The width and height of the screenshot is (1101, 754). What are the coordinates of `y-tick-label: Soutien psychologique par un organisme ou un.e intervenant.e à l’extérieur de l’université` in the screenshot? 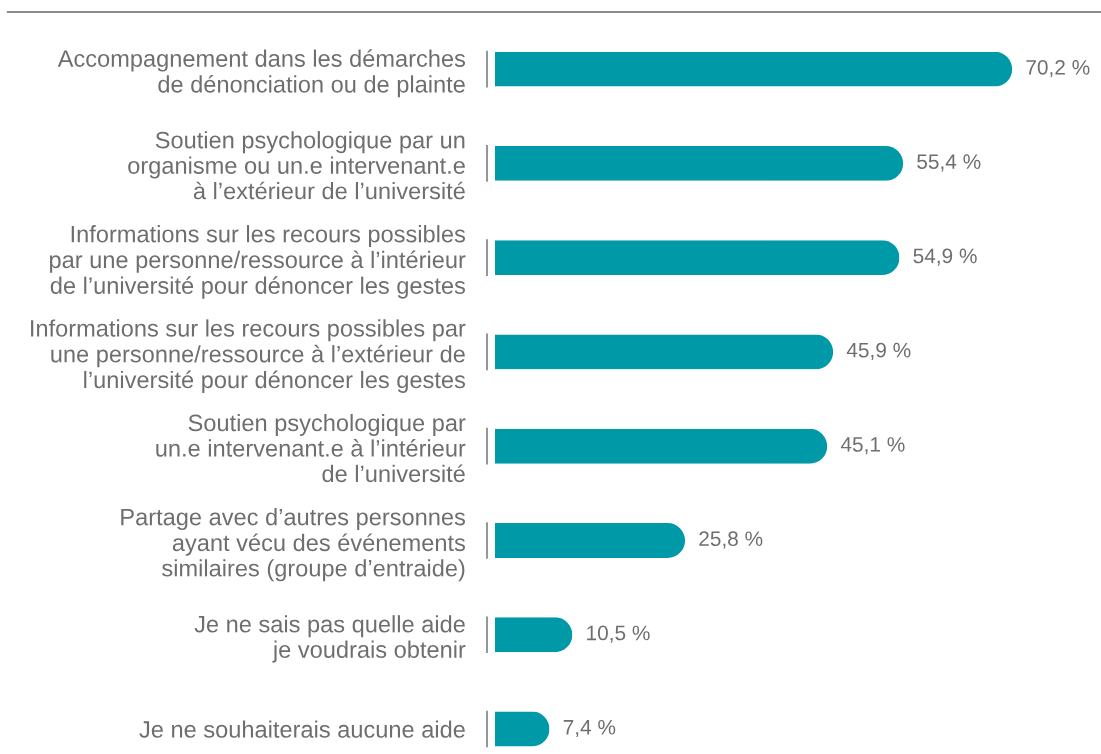 It's located at (296, 165).